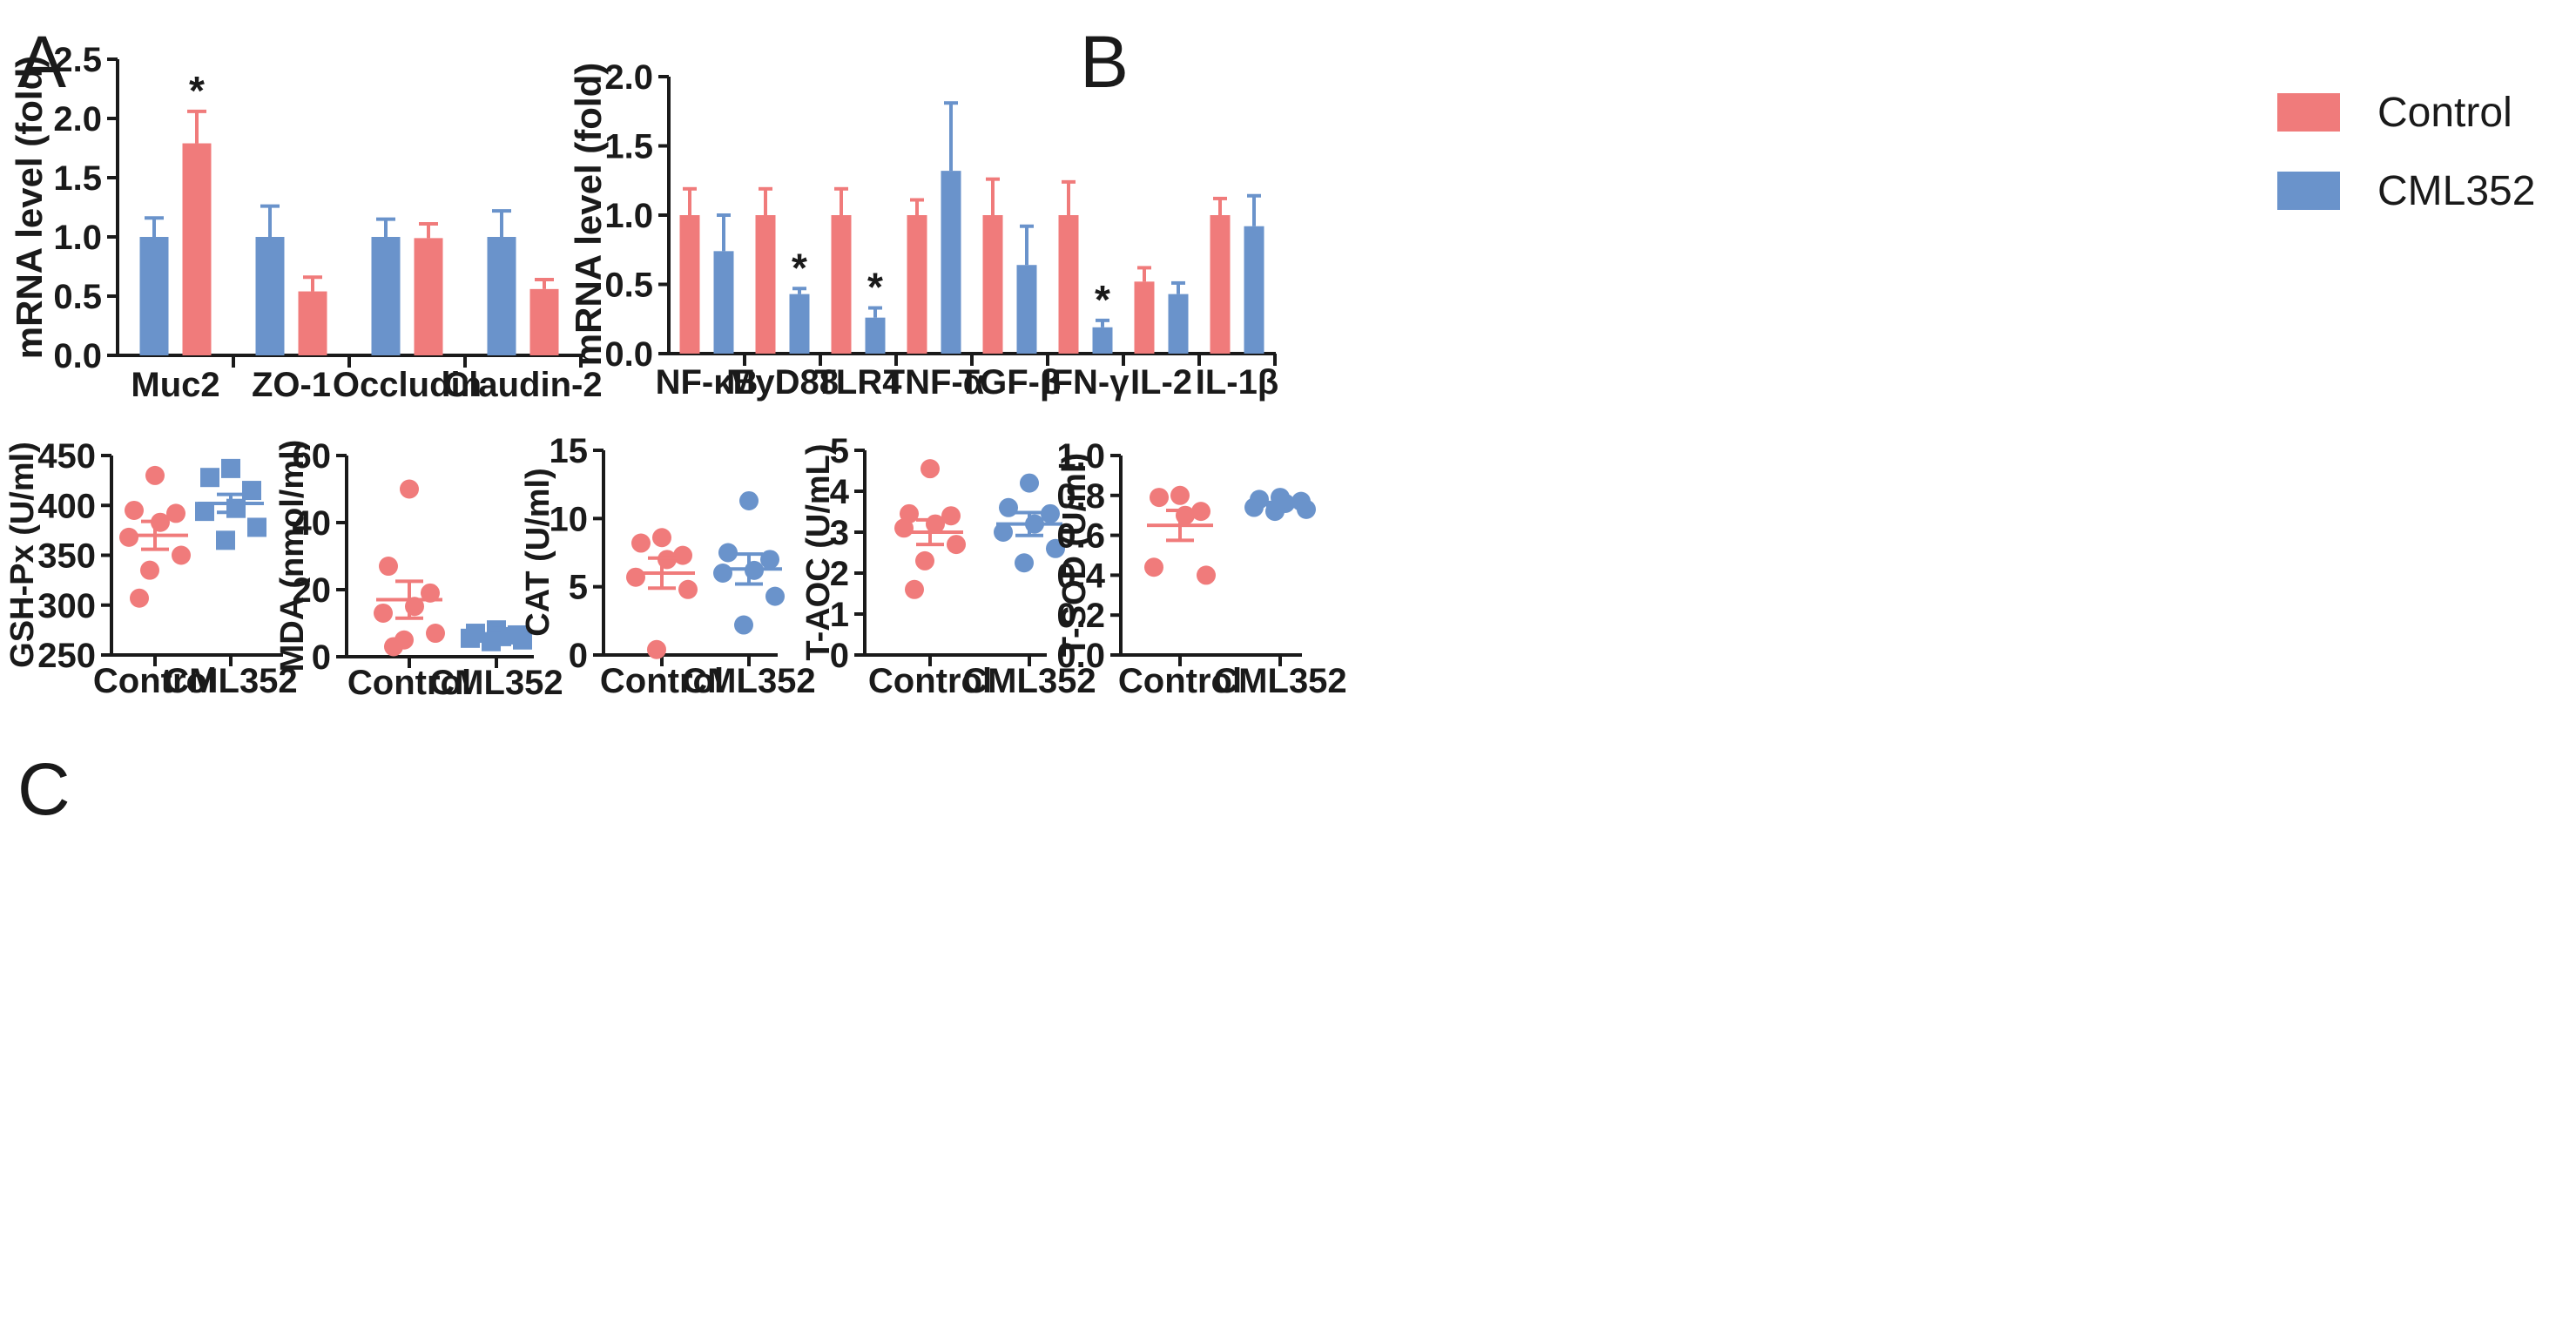 The width and height of the screenshot is (2576, 1330). What do you see at coordinates (1254, 290) in the screenshot?
I see `panel-b-bar-il-1-cml352` at bounding box center [1254, 290].